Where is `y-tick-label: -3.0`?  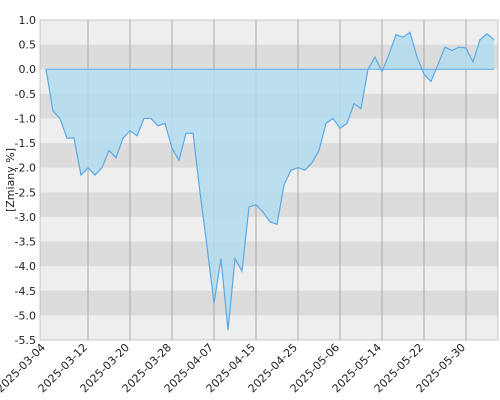
y-tick-label: -3.0 is located at coordinates (25, 217).